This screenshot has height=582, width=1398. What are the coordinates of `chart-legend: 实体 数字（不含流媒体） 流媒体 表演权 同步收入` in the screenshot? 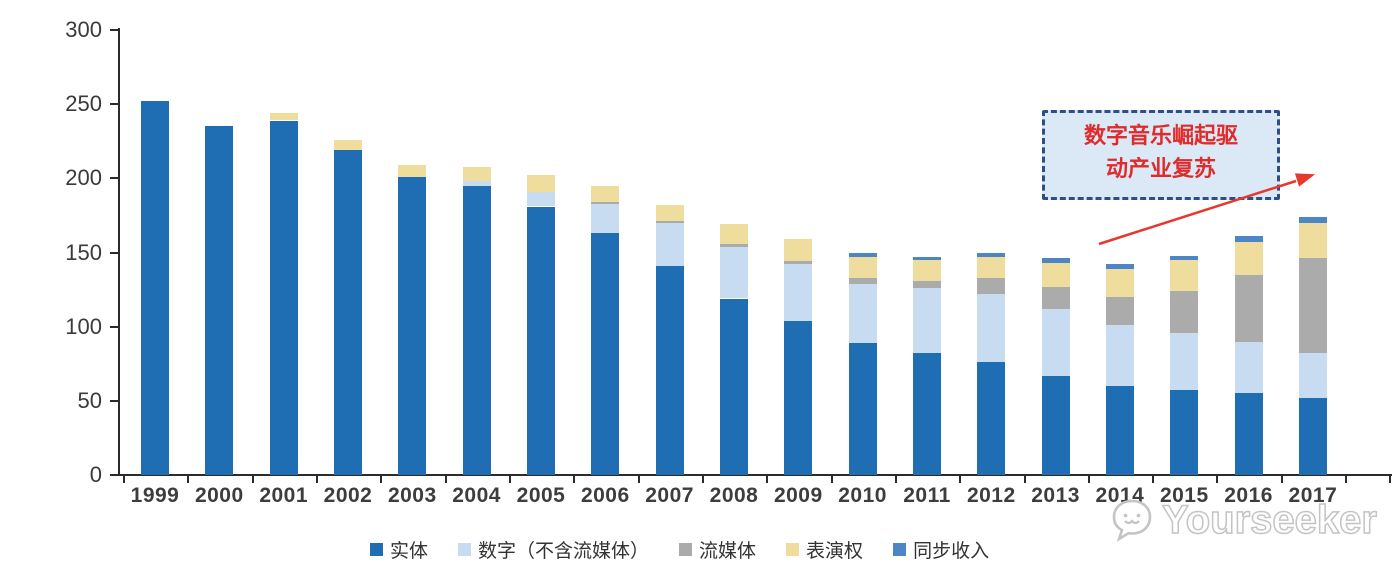 It's located at (679, 549).